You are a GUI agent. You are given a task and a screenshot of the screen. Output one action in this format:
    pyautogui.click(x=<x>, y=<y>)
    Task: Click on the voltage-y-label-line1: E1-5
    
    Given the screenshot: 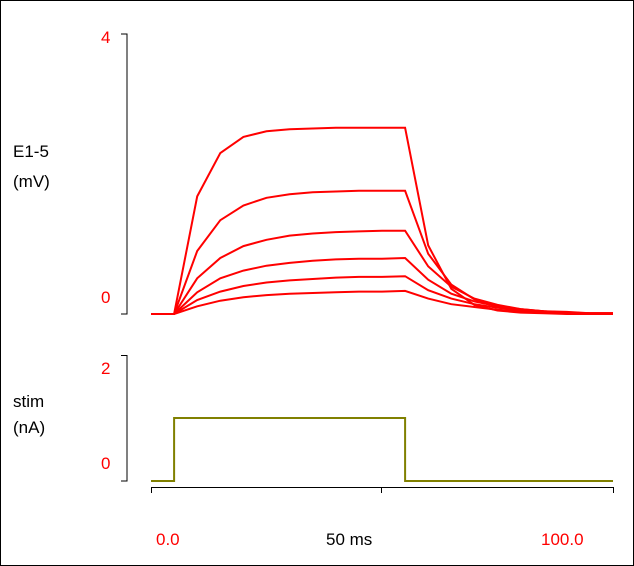 What is the action you would take?
    pyautogui.click(x=31, y=151)
    